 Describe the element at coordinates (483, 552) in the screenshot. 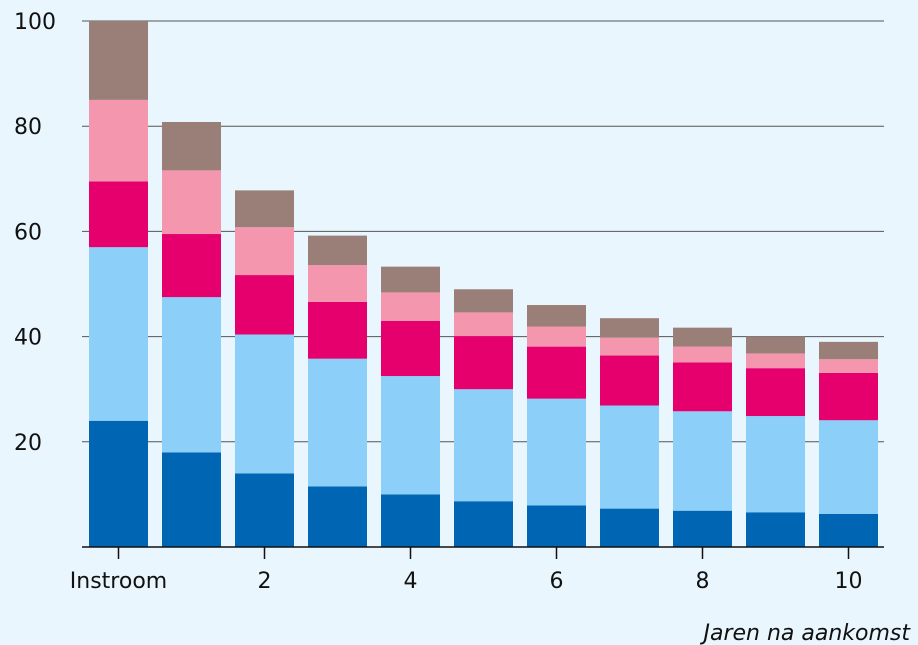

I see `axes` at that location.